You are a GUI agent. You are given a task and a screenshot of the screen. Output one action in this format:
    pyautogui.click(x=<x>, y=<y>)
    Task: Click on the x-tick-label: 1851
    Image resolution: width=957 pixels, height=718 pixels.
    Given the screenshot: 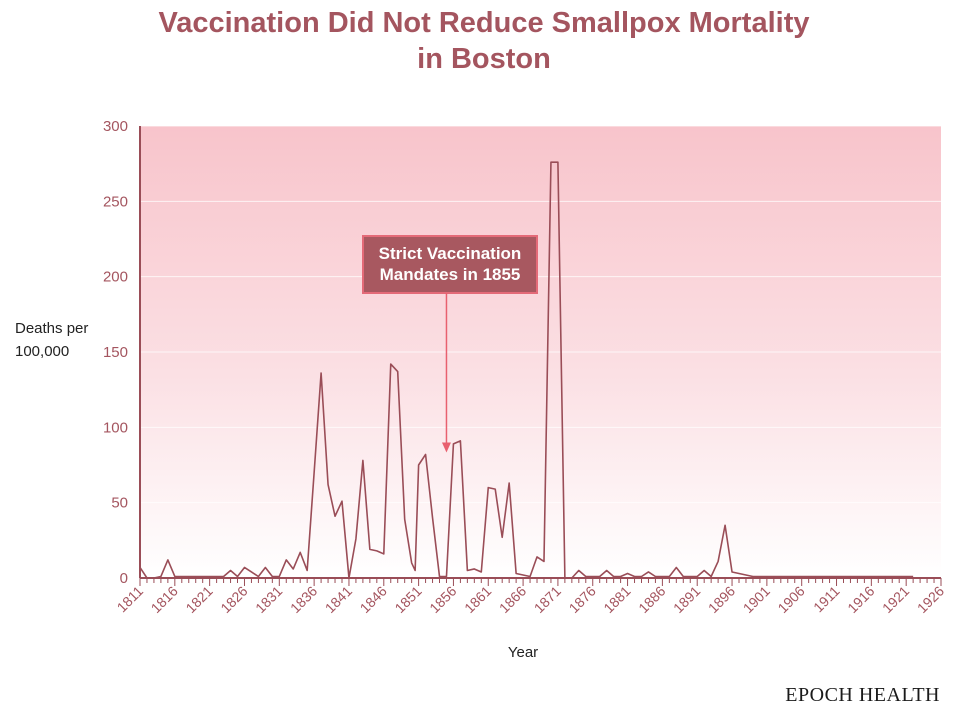 What is the action you would take?
    pyautogui.click(x=407, y=599)
    